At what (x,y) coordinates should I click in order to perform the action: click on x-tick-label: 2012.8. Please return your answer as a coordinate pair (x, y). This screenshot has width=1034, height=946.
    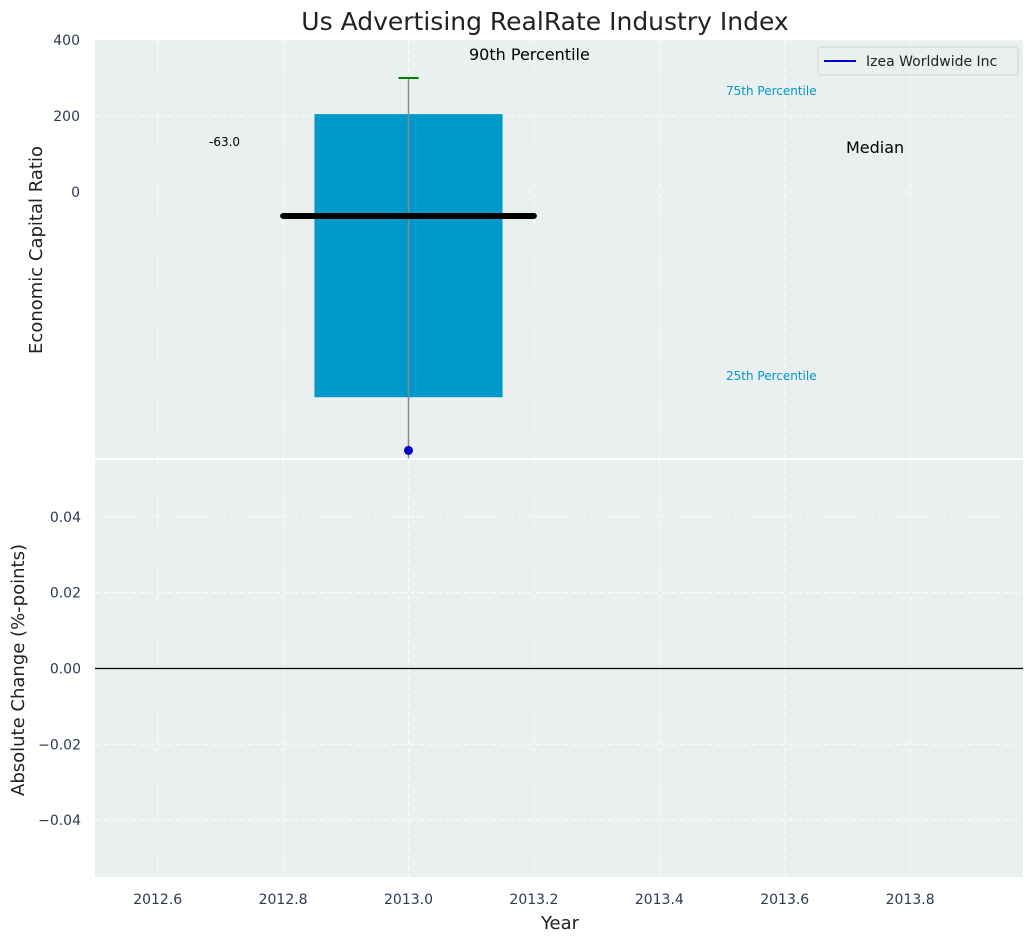
    Looking at the image, I should click on (283, 900).